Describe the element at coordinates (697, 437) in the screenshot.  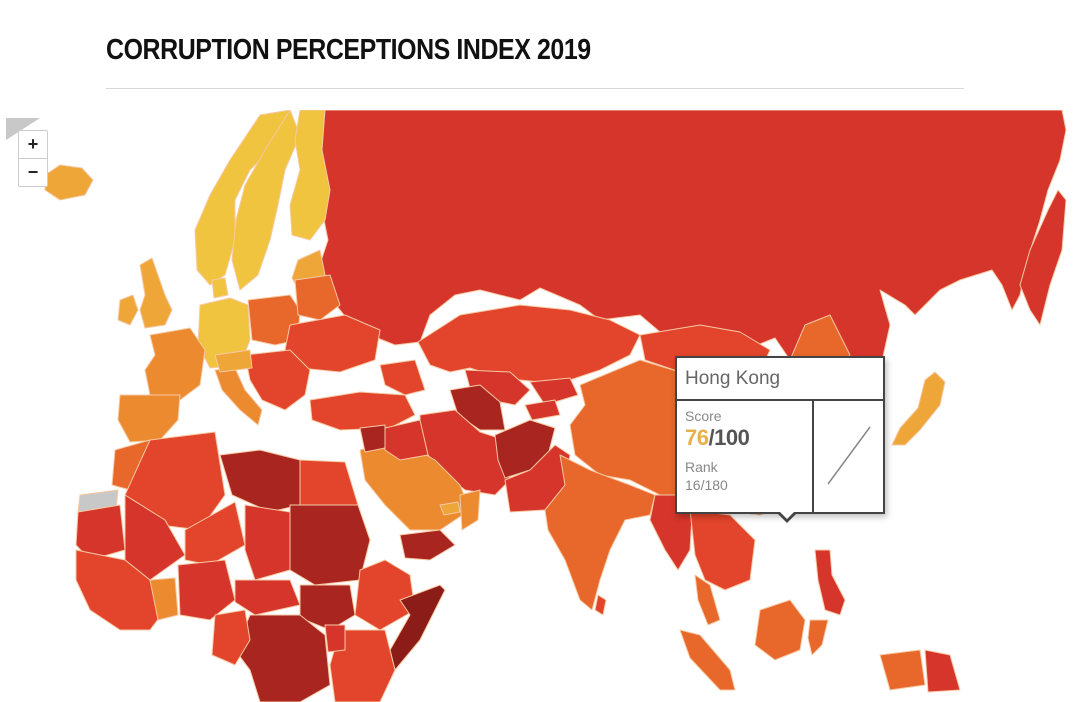
I see `score-number: 76` at that location.